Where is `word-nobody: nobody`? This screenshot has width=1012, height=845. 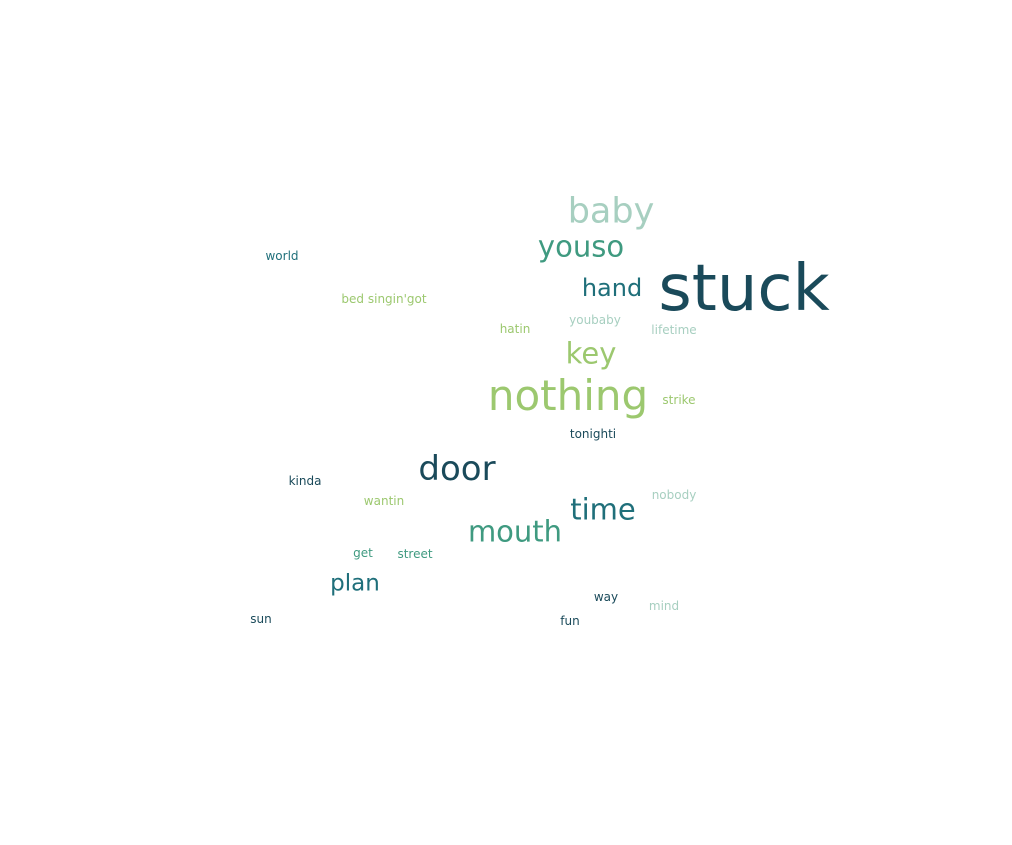
word-nobody: nobody is located at coordinates (674, 495).